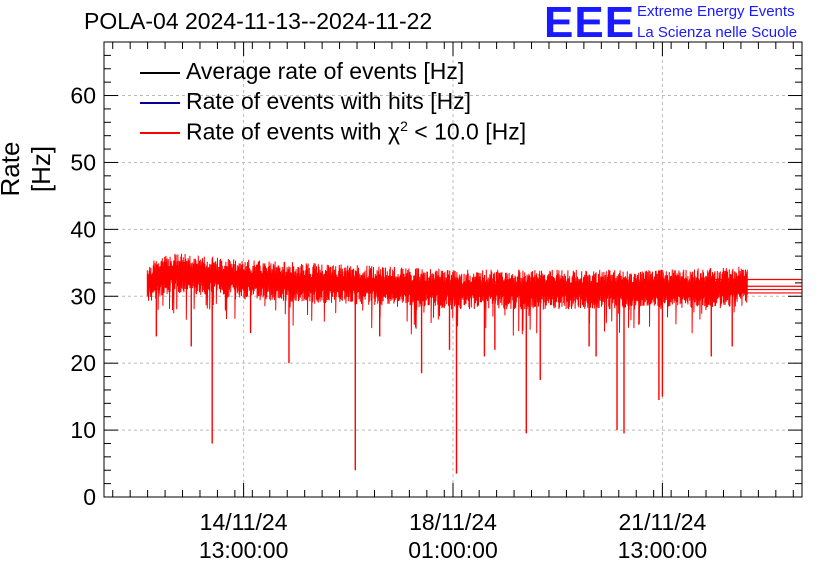 This screenshot has height=572, width=836. Describe the element at coordinates (83, 296) in the screenshot. I see `y-tick-label: 30` at that location.